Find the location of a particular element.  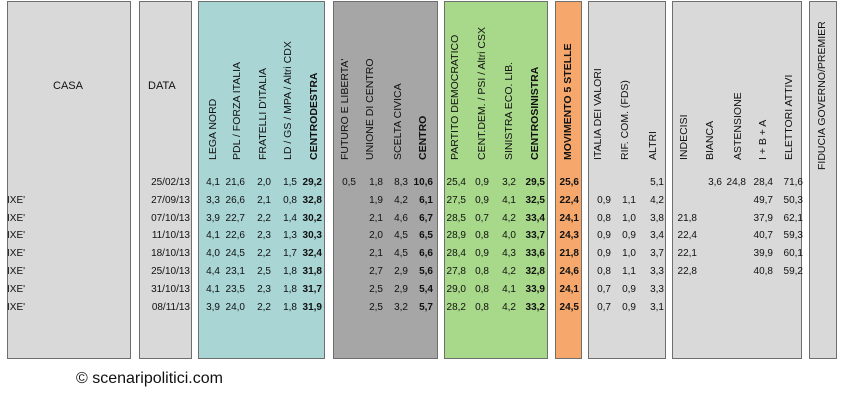

table-cell: 3,6 is located at coordinates (715, 182).